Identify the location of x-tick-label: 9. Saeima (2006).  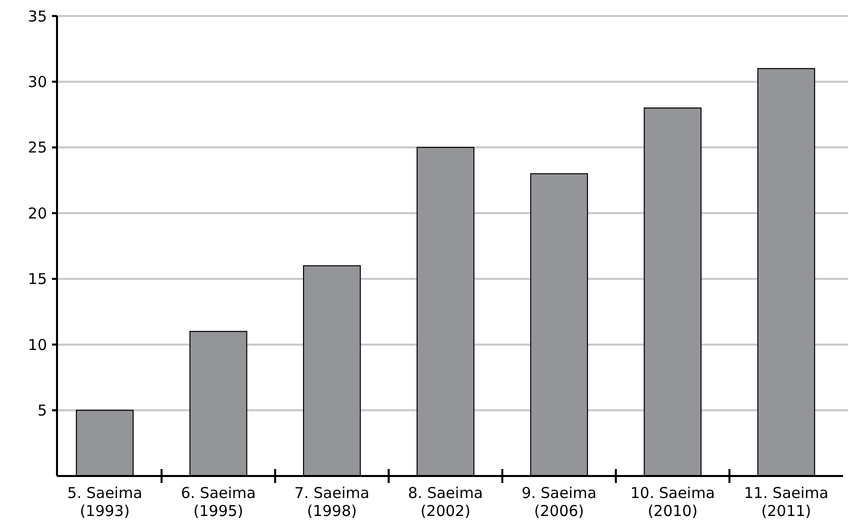
(559, 502).